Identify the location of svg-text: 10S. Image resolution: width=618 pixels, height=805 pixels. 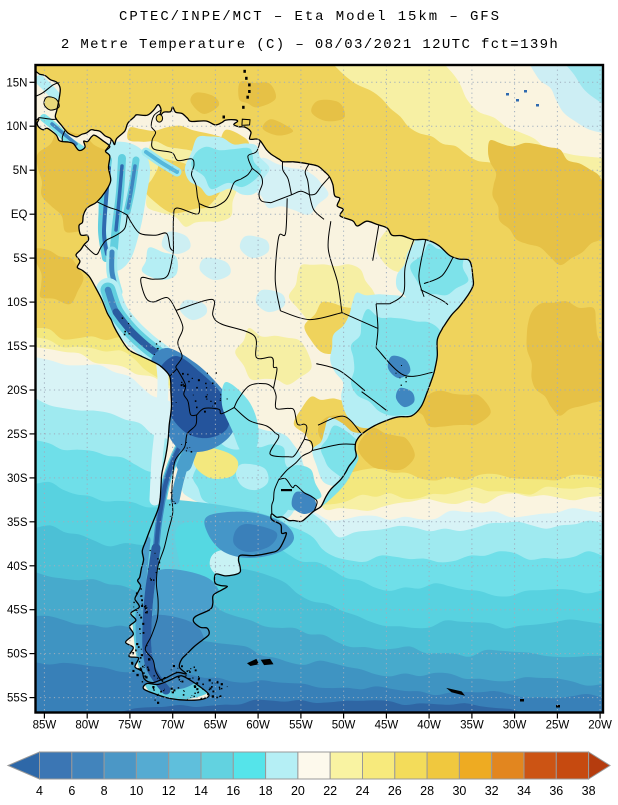
(17, 303).